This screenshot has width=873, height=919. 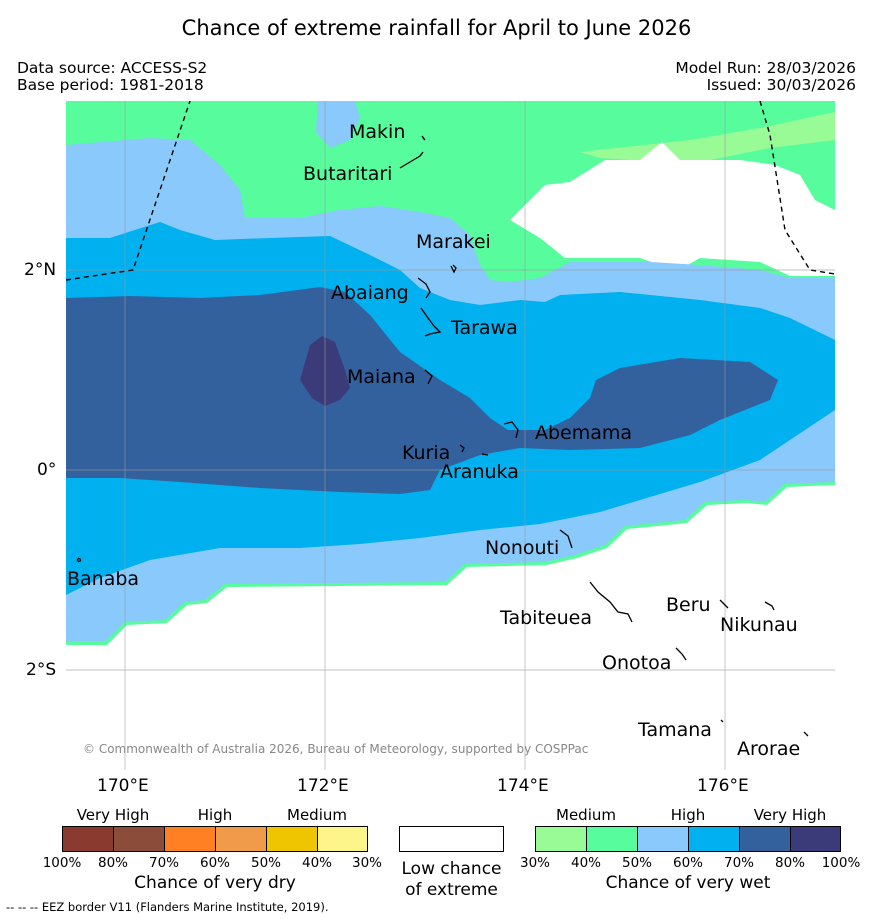 What do you see at coordinates (451, 839) in the screenshot?
I see `low-swatch` at bounding box center [451, 839].